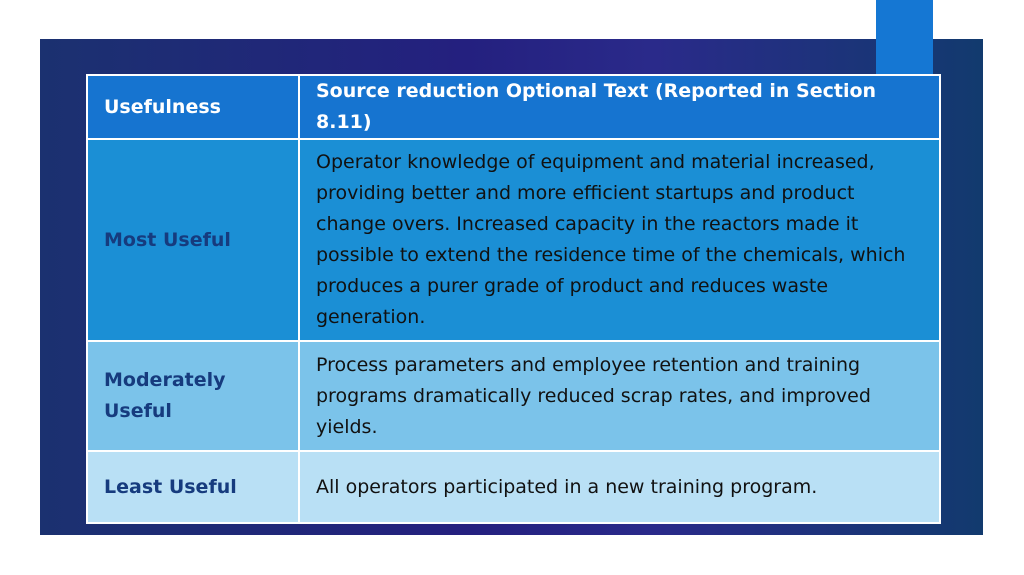 The height and width of the screenshot is (575, 1024). I want to click on usefulness-label-least: Least Useful, so click(193, 487).